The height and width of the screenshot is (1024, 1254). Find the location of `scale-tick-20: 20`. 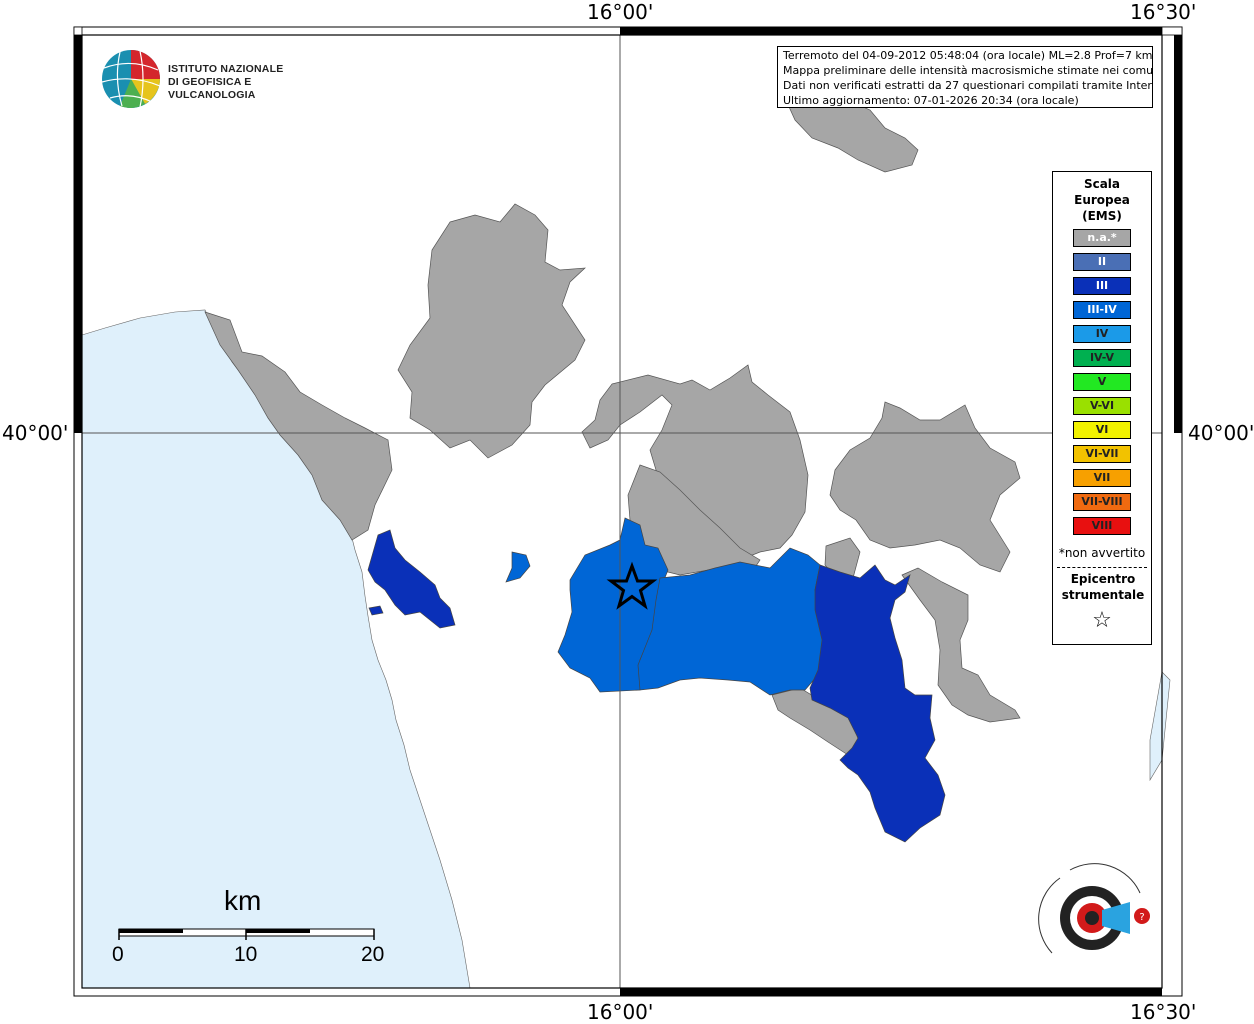

scale-tick-20: 20 is located at coordinates (373, 954).